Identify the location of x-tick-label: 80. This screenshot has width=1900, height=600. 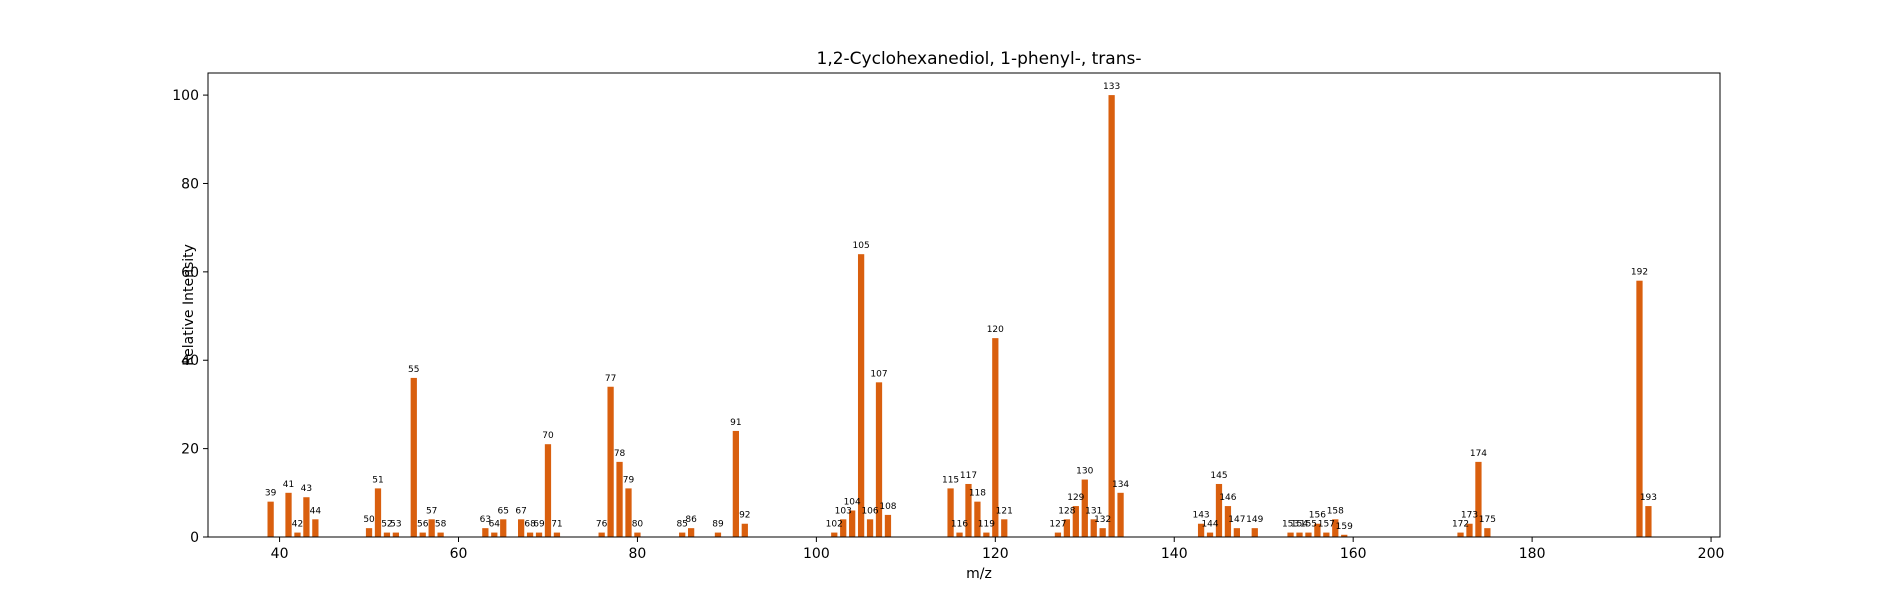
(638, 554).